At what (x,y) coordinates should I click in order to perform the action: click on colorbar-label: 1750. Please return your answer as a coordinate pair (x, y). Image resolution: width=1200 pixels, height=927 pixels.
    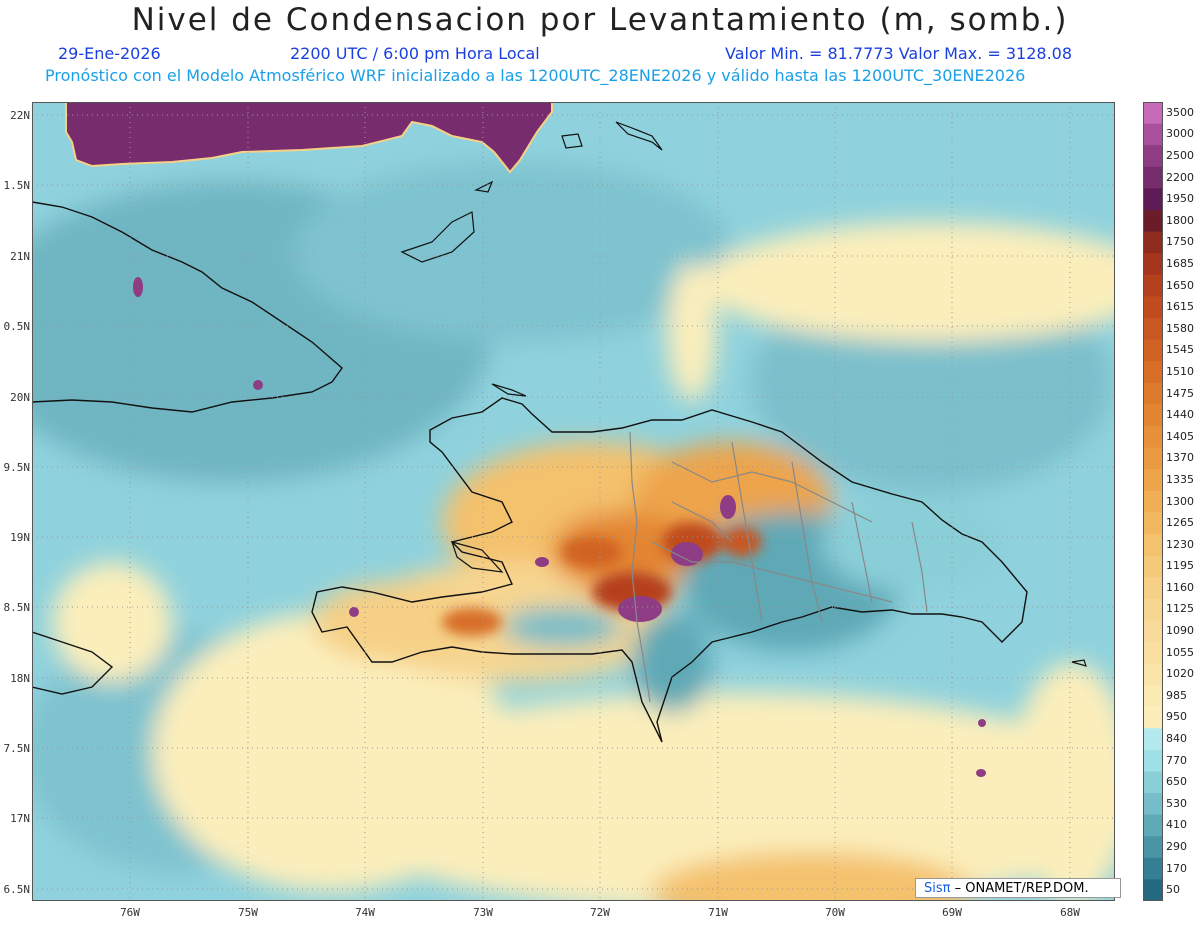
    Looking at the image, I should click on (1180, 242).